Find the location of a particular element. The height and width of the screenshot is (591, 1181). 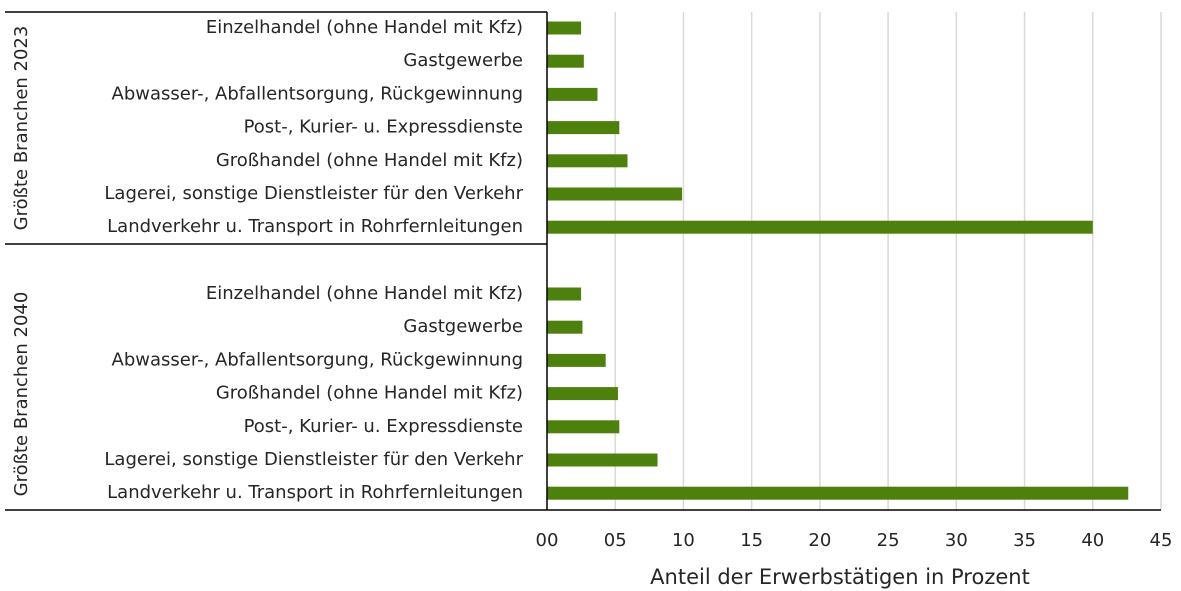

x-tick-label: 15 is located at coordinates (751, 540).